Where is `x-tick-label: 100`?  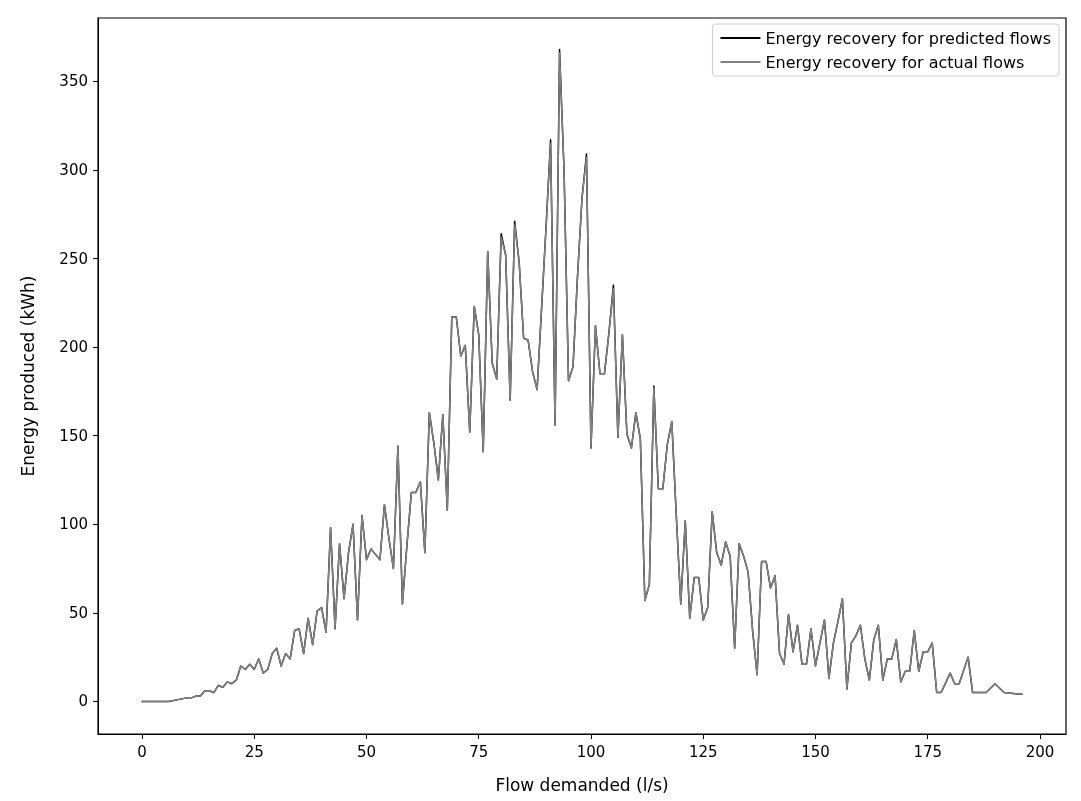
x-tick-label: 100 is located at coordinates (591, 751).